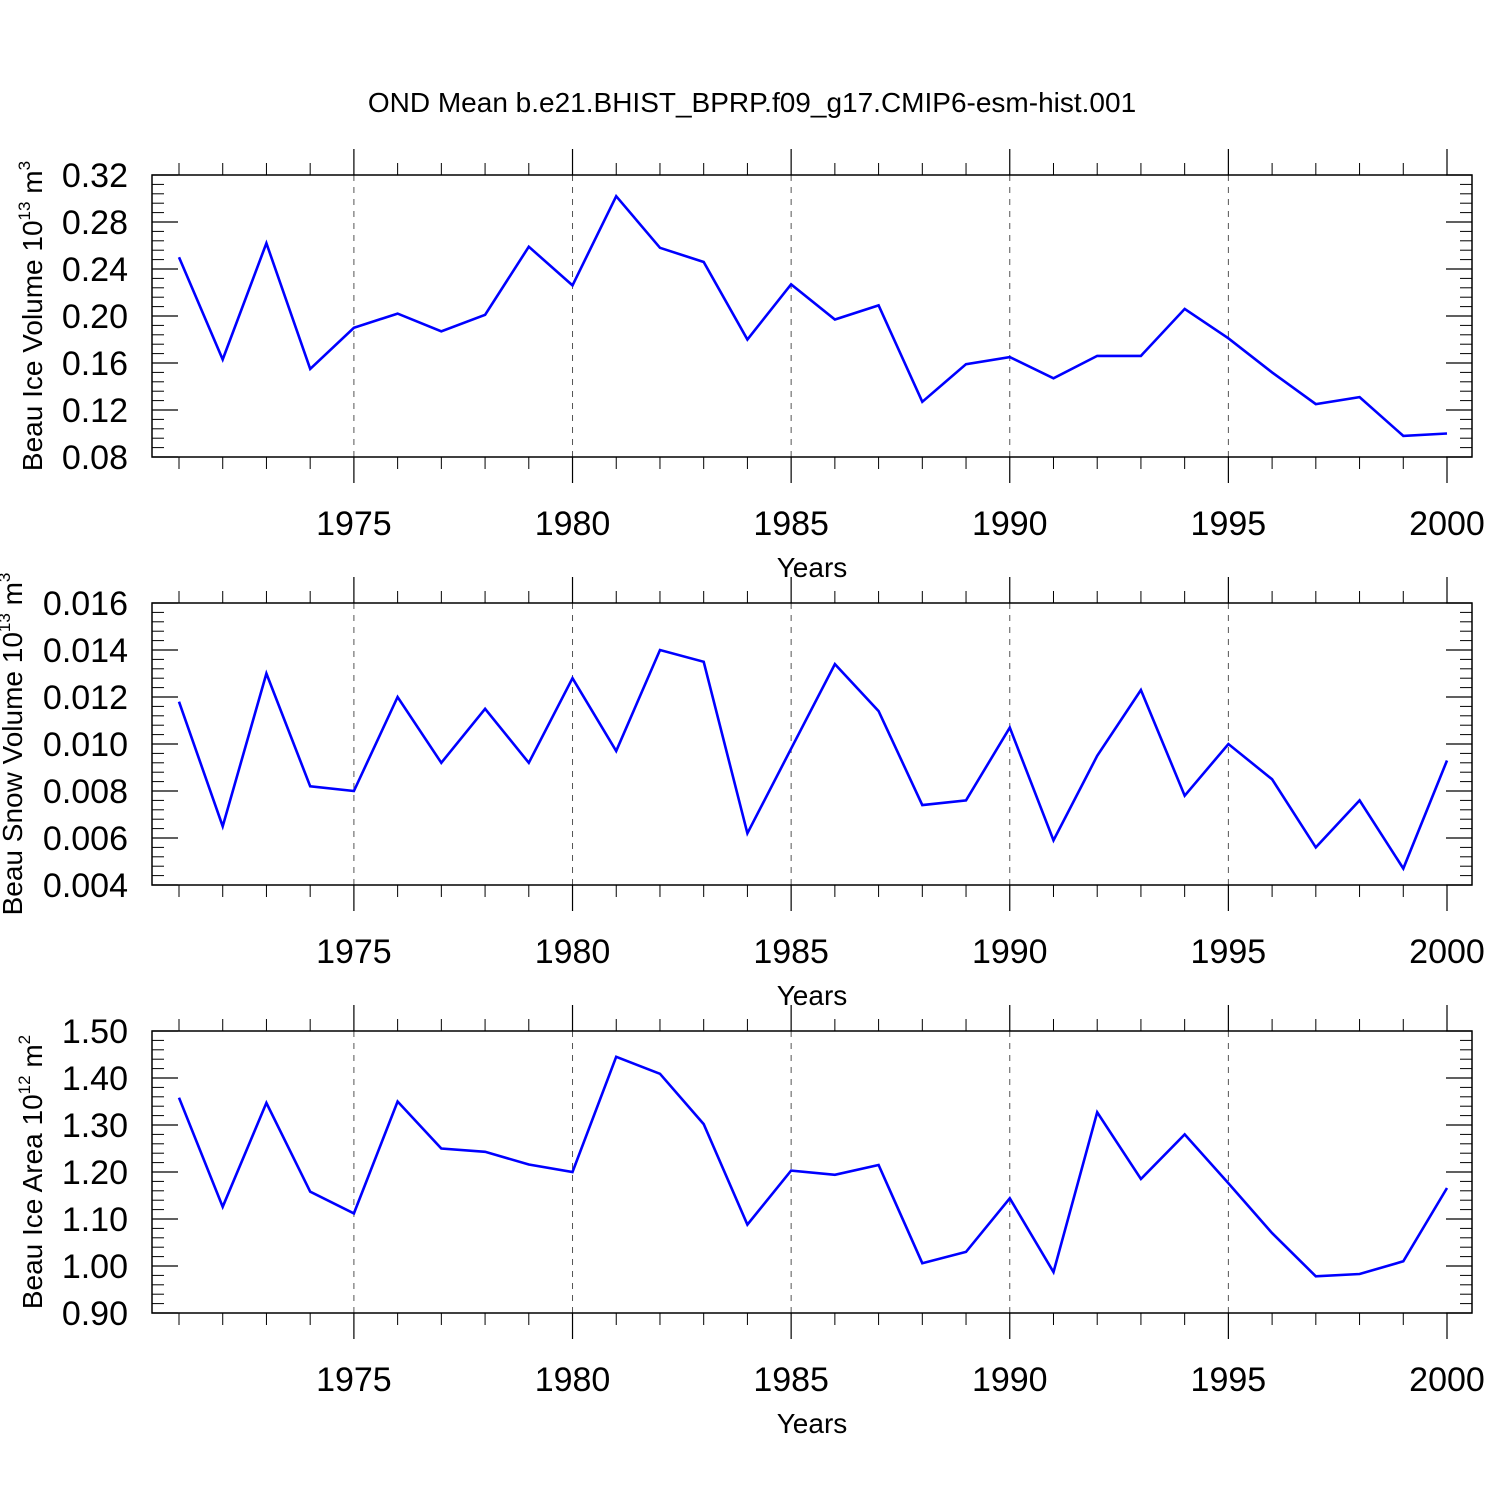  Describe the element at coordinates (95, 1220) in the screenshot. I see `y-tick-label: 1.10` at that location.